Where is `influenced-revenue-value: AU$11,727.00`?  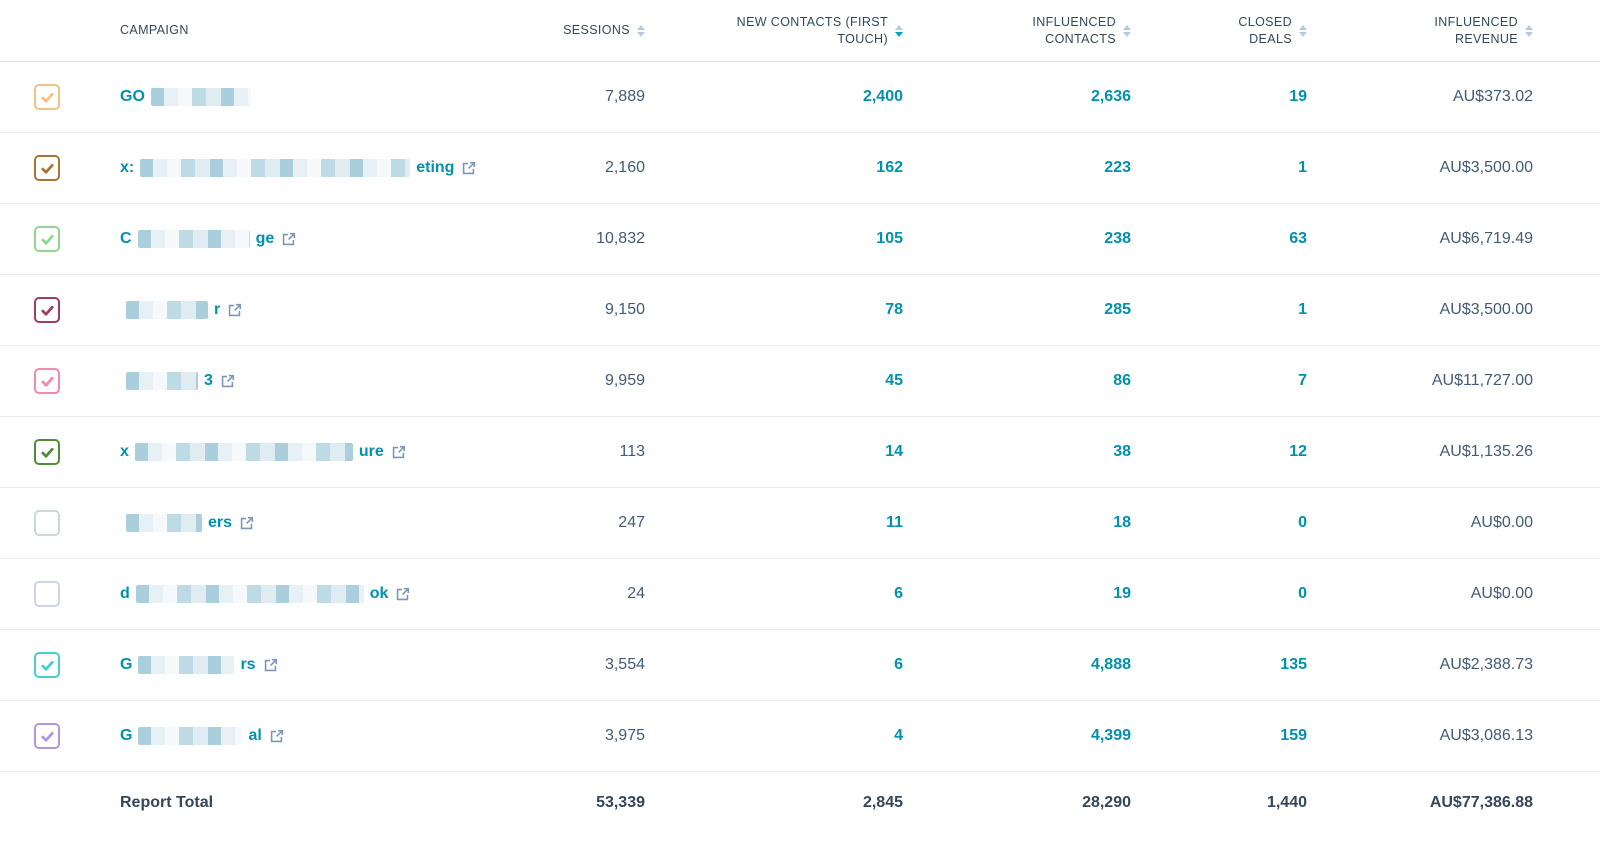
influenced-revenue-value: AU$11,727.00 is located at coordinates (1482, 380).